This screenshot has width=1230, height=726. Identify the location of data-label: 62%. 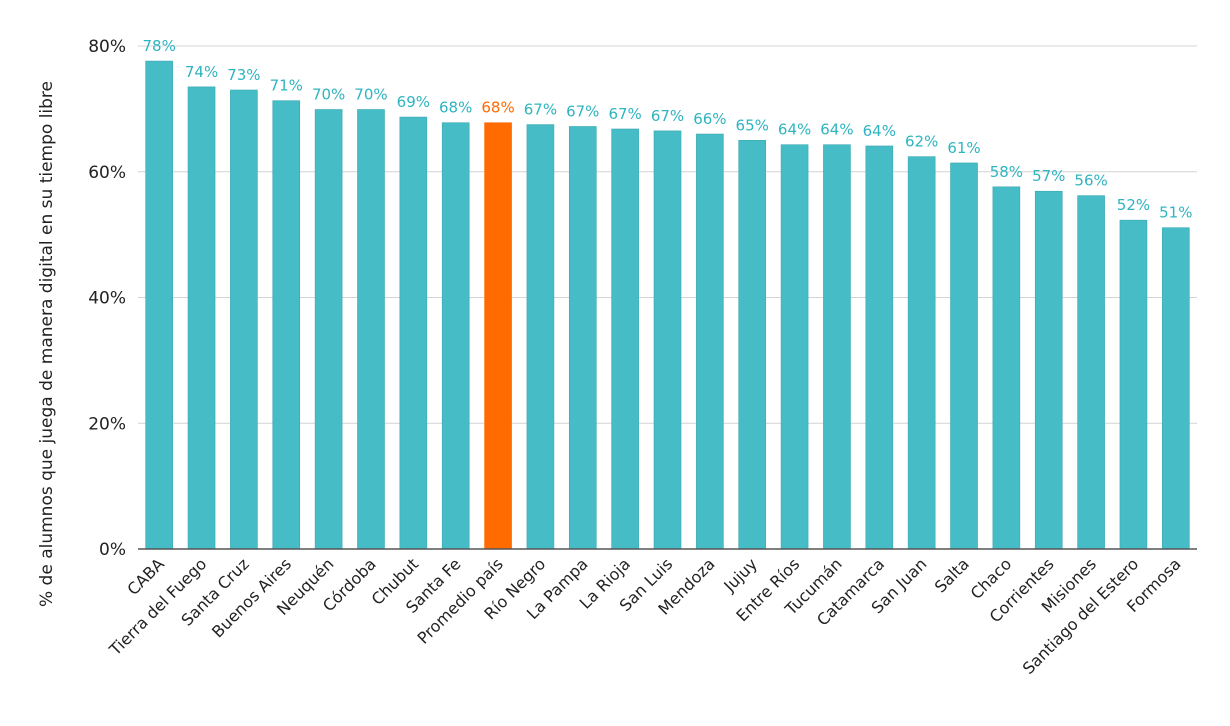
(921, 142).